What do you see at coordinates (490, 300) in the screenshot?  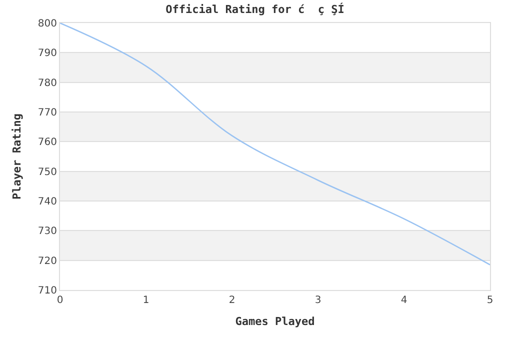 I see `x-tick-label: 5` at bounding box center [490, 300].